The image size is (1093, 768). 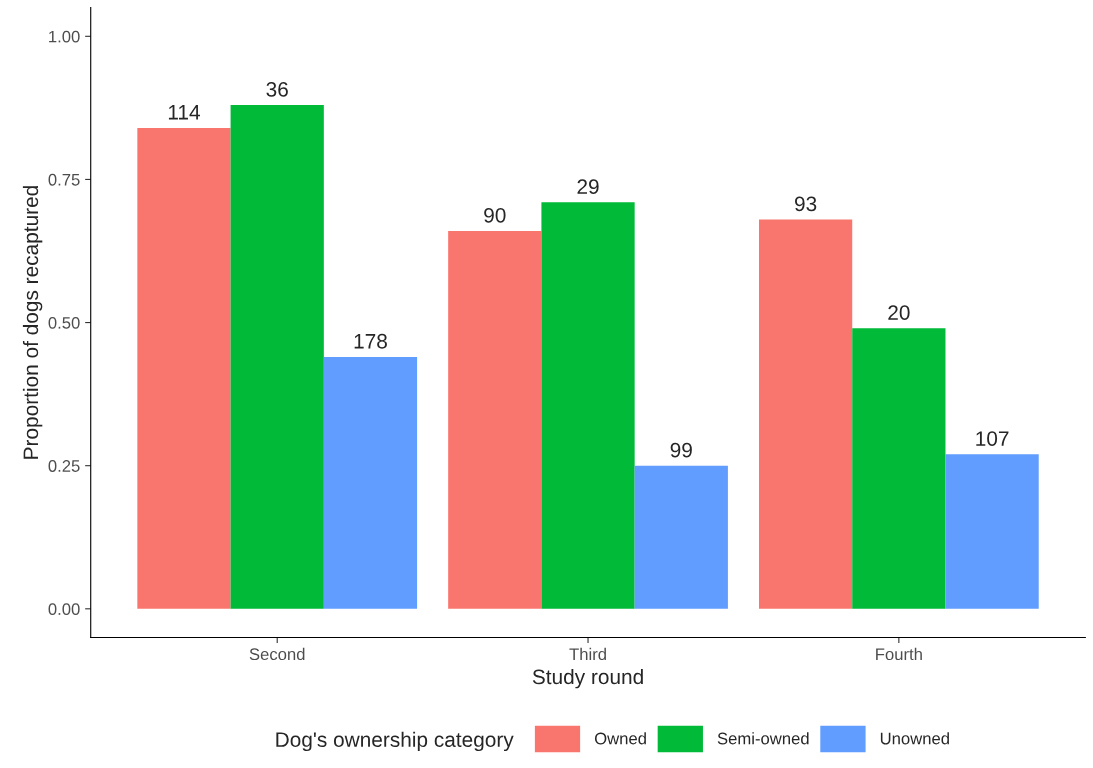 What do you see at coordinates (64, 466) in the screenshot?
I see `y-tick-label: 0.25` at bounding box center [64, 466].